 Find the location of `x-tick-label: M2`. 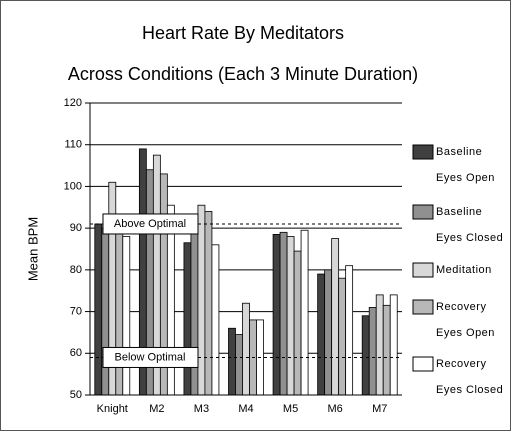

x-tick-label: M2 is located at coordinates (156, 409).